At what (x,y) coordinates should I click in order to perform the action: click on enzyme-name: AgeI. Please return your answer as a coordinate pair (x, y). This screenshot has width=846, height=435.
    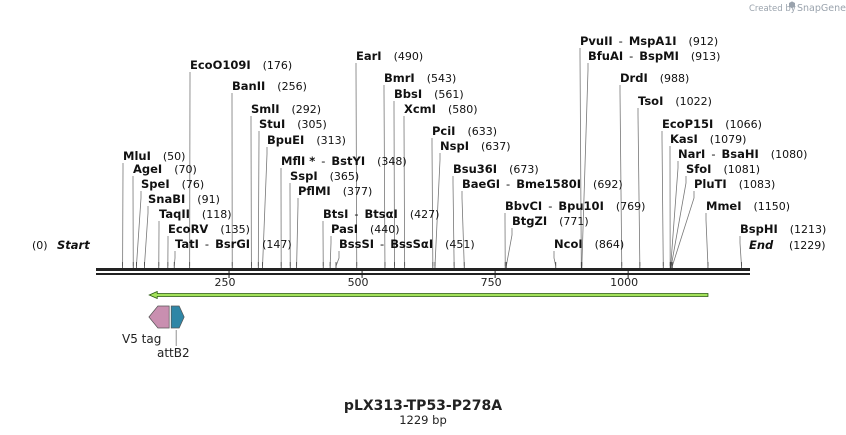
    Looking at the image, I should click on (147, 169).